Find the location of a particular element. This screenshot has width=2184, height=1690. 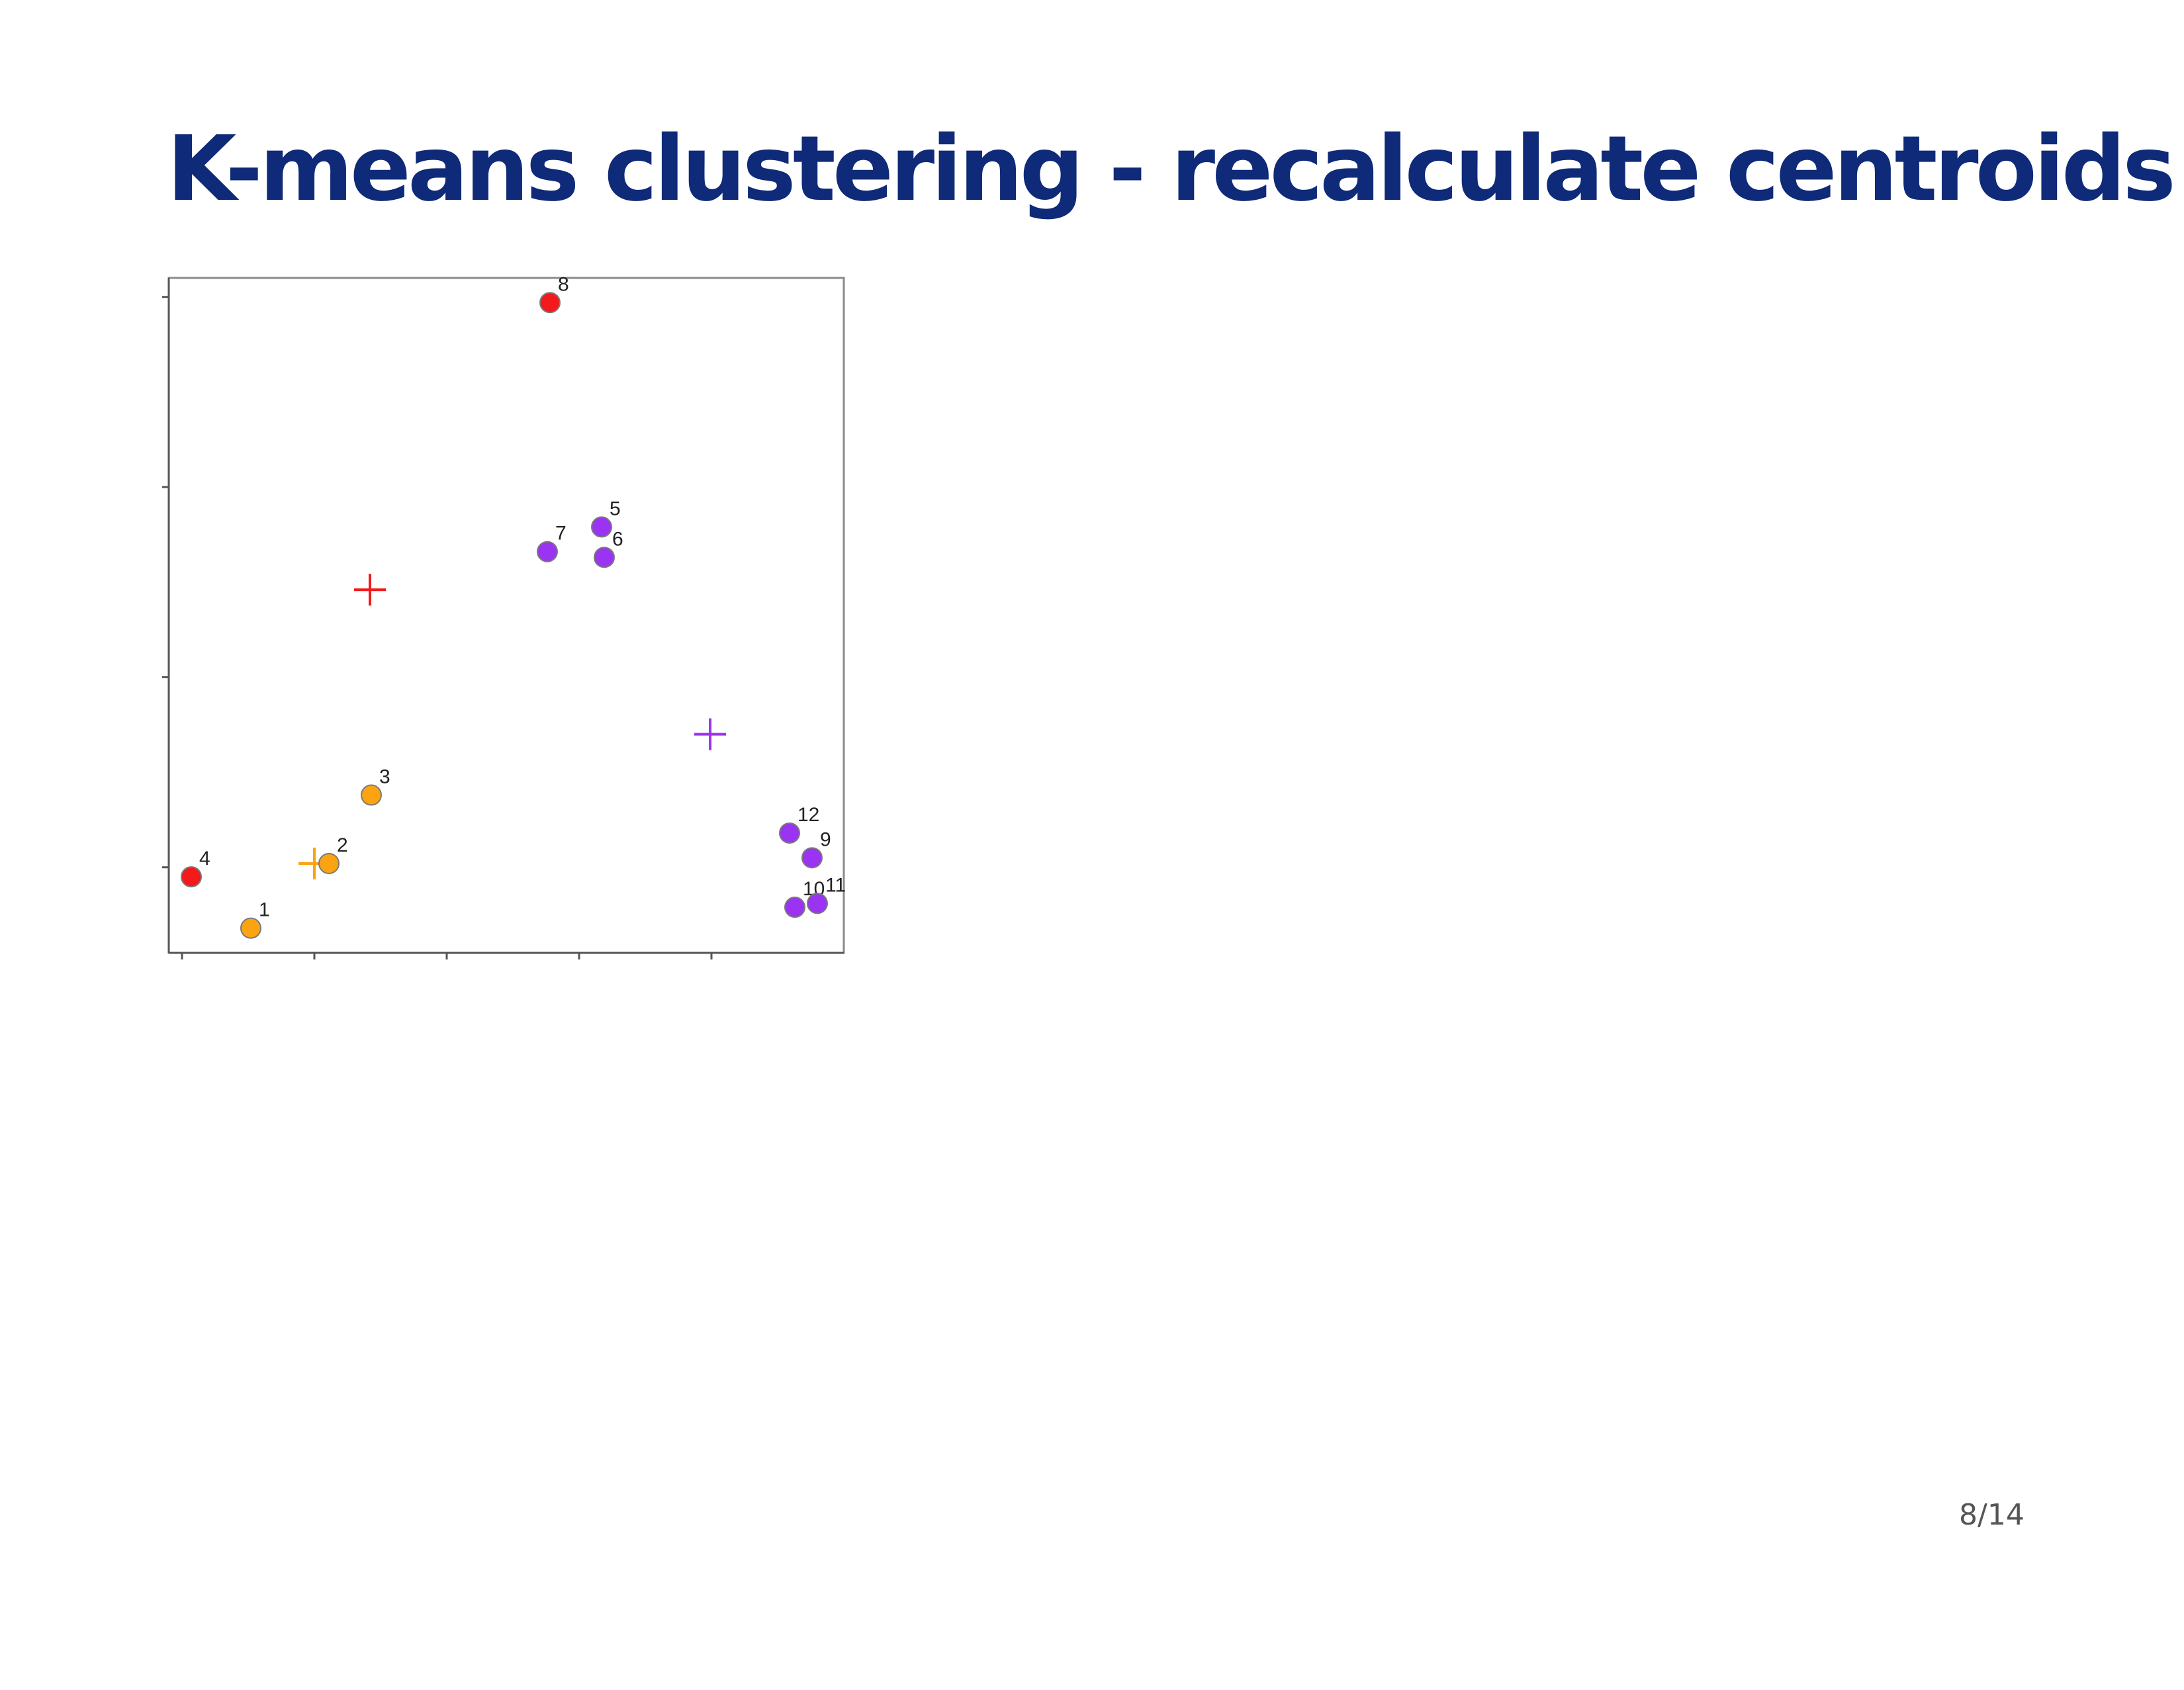

plot-frame is located at coordinates (506, 615).